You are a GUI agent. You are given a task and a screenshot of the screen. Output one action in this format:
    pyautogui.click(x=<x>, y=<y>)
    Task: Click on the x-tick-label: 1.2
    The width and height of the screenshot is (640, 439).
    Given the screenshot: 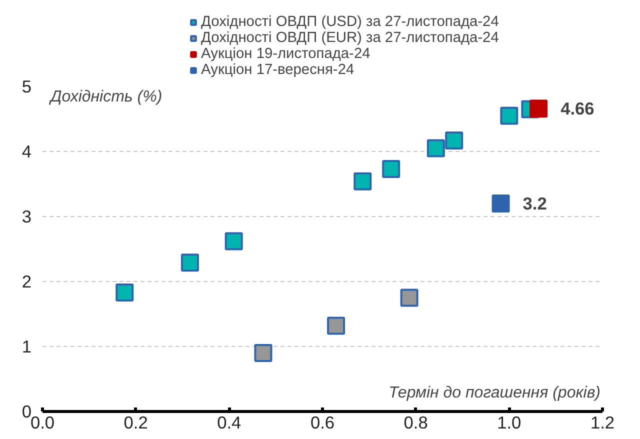 What is the action you would take?
    pyautogui.click(x=602, y=422)
    